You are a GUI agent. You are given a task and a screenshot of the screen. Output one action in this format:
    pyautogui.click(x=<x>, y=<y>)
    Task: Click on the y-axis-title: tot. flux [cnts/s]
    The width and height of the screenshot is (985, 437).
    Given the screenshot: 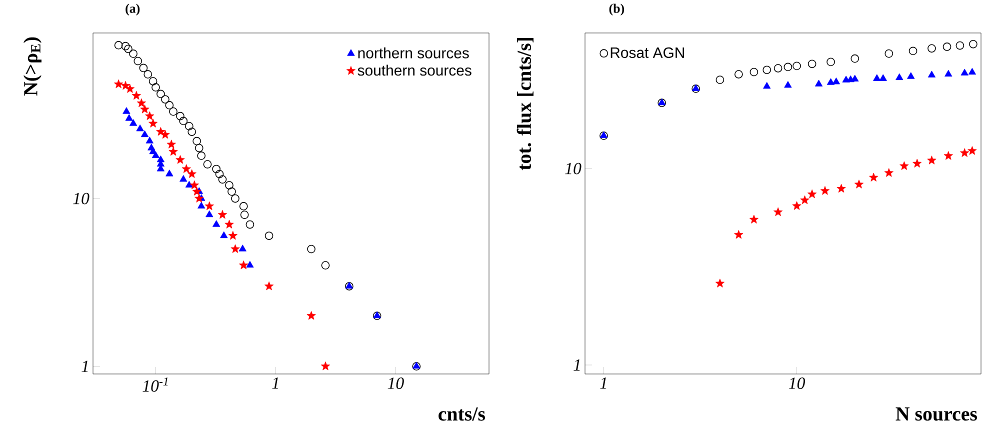 What is the action you would take?
    pyautogui.click(x=525, y=104)
    